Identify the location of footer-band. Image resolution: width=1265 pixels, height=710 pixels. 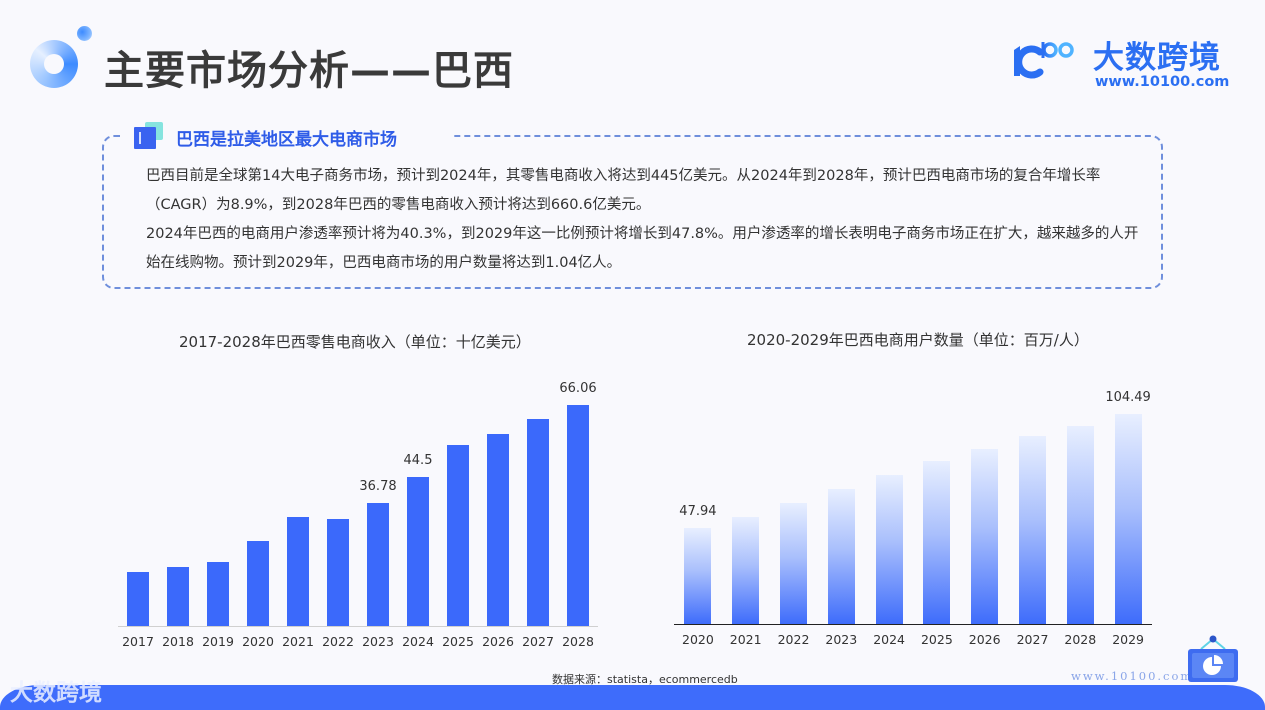
(632, 697).